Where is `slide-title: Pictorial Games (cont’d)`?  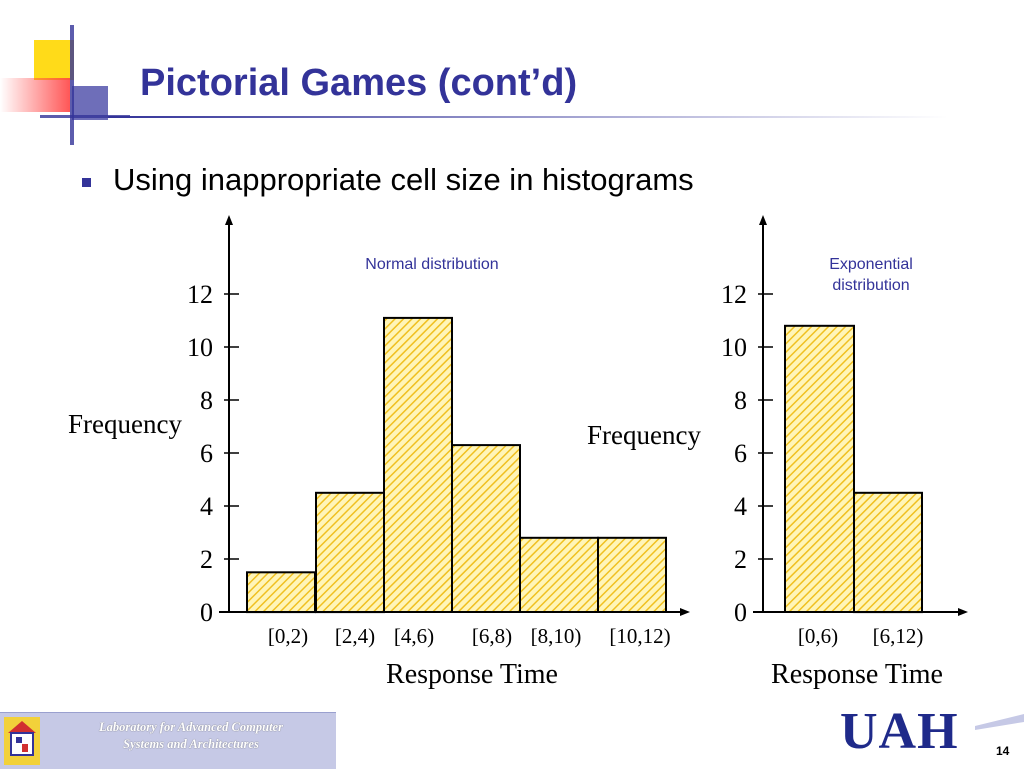 slide-title: Pictorial Games (cont’d) is located at coordinates (359, 83).